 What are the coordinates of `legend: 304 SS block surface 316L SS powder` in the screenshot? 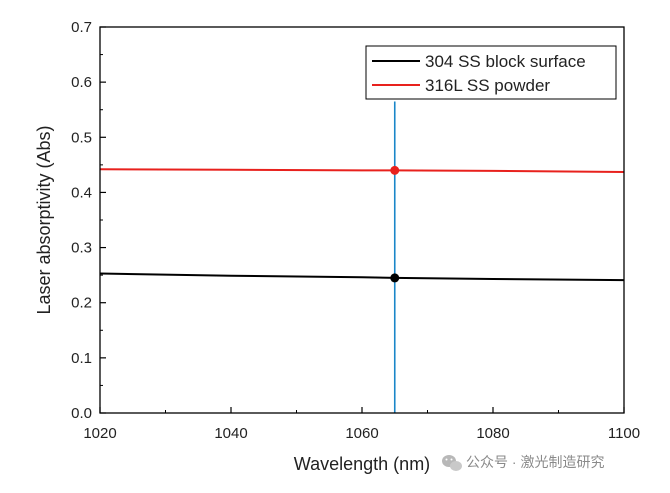 It's located at (491, 72).